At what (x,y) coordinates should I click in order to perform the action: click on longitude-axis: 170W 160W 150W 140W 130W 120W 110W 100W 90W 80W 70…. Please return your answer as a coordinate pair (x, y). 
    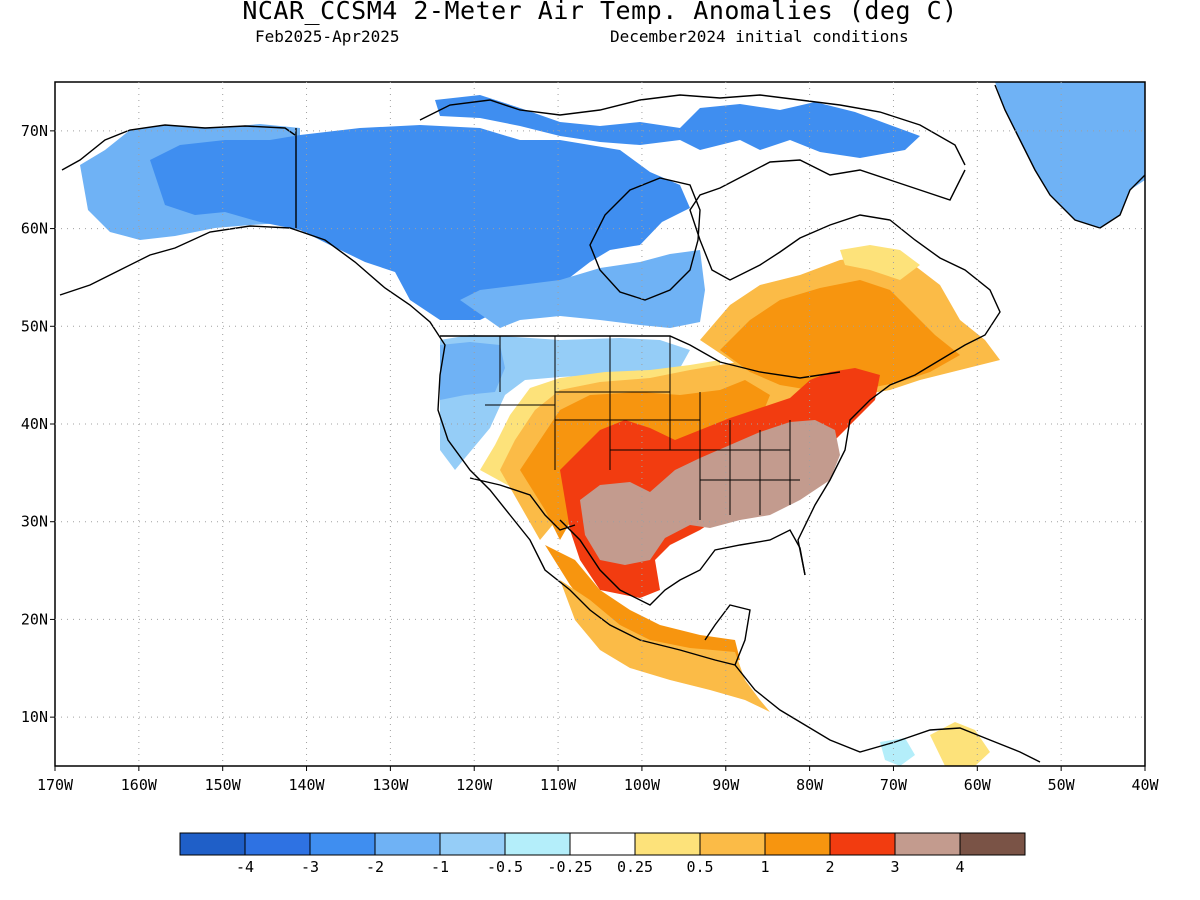
    Looking at the image, I should click on (598, 780).